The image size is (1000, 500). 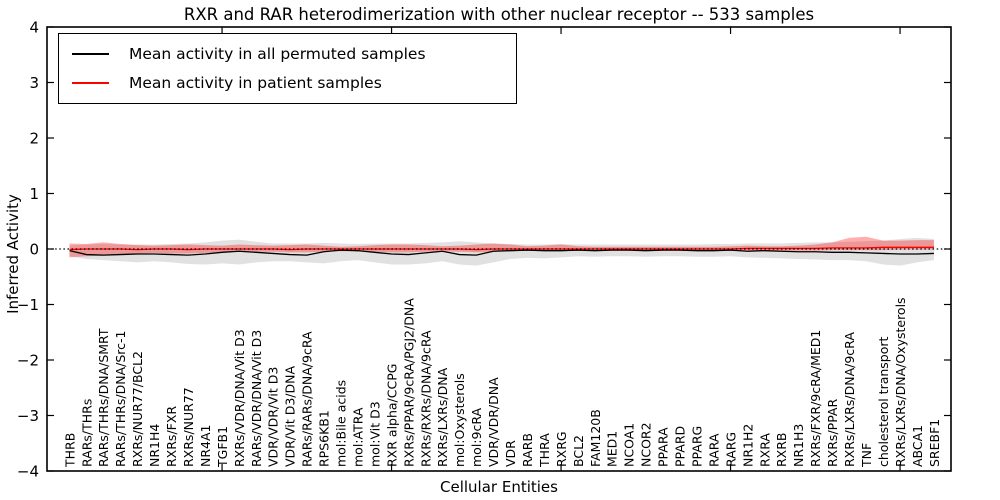 I want to click on x-tick-label: RXRs/LXRs/DNA/Oxysterols, so click(x=900, y=382).